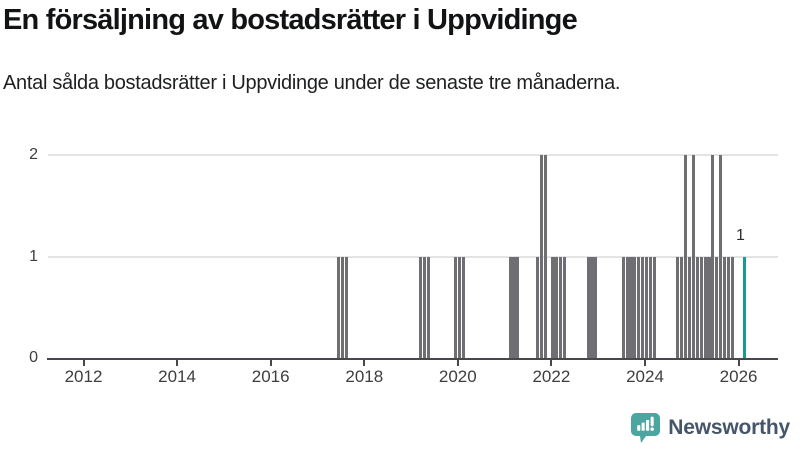 The image size is (800, 450). I want to click on x-axis-label-2024: 2024, so click(645, 376).